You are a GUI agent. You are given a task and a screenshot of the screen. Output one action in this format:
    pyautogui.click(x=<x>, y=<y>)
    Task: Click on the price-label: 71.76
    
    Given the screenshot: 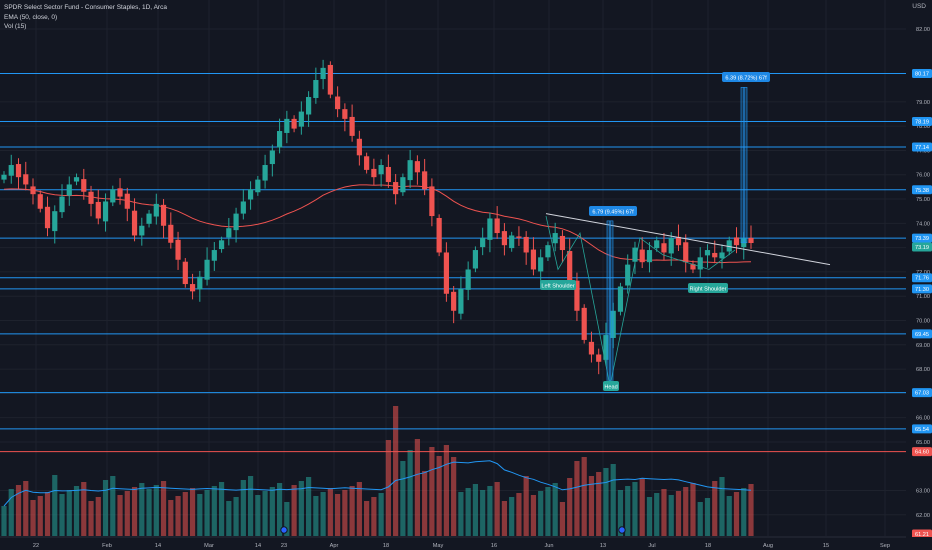 What is the action you would take?
    pyautogui.click(x=922, y=279)
    